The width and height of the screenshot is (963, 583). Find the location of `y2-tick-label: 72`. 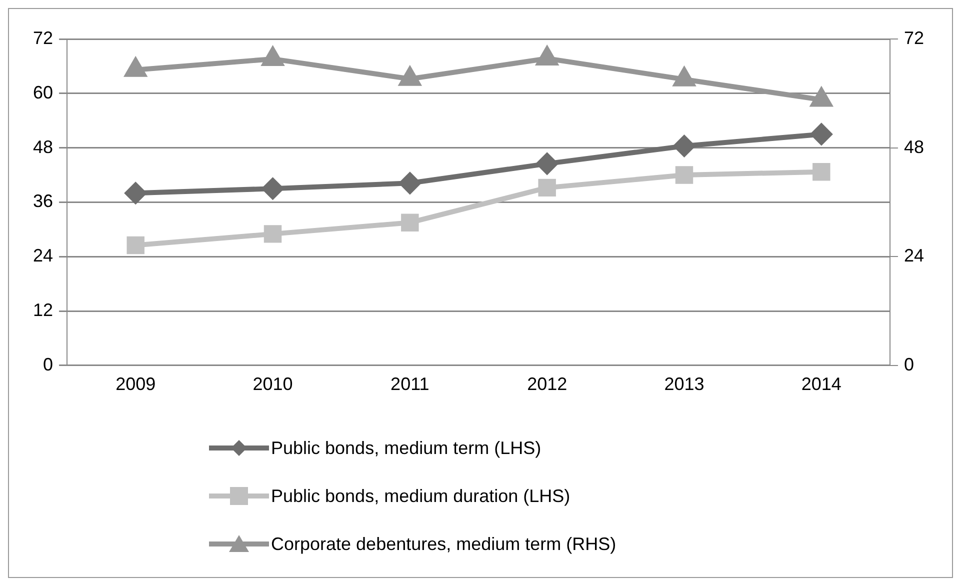

y2-tick-label: 72 is located at coordinates (914, 38).